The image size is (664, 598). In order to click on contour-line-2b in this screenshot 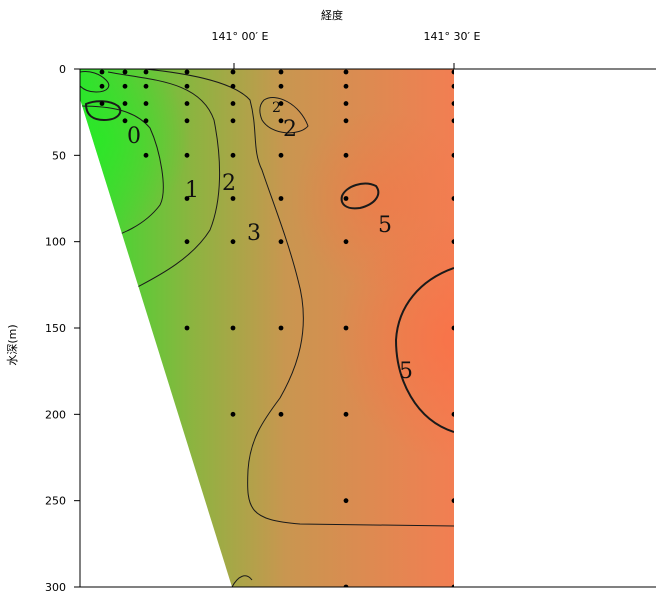, I will do `click(284, 115)`.